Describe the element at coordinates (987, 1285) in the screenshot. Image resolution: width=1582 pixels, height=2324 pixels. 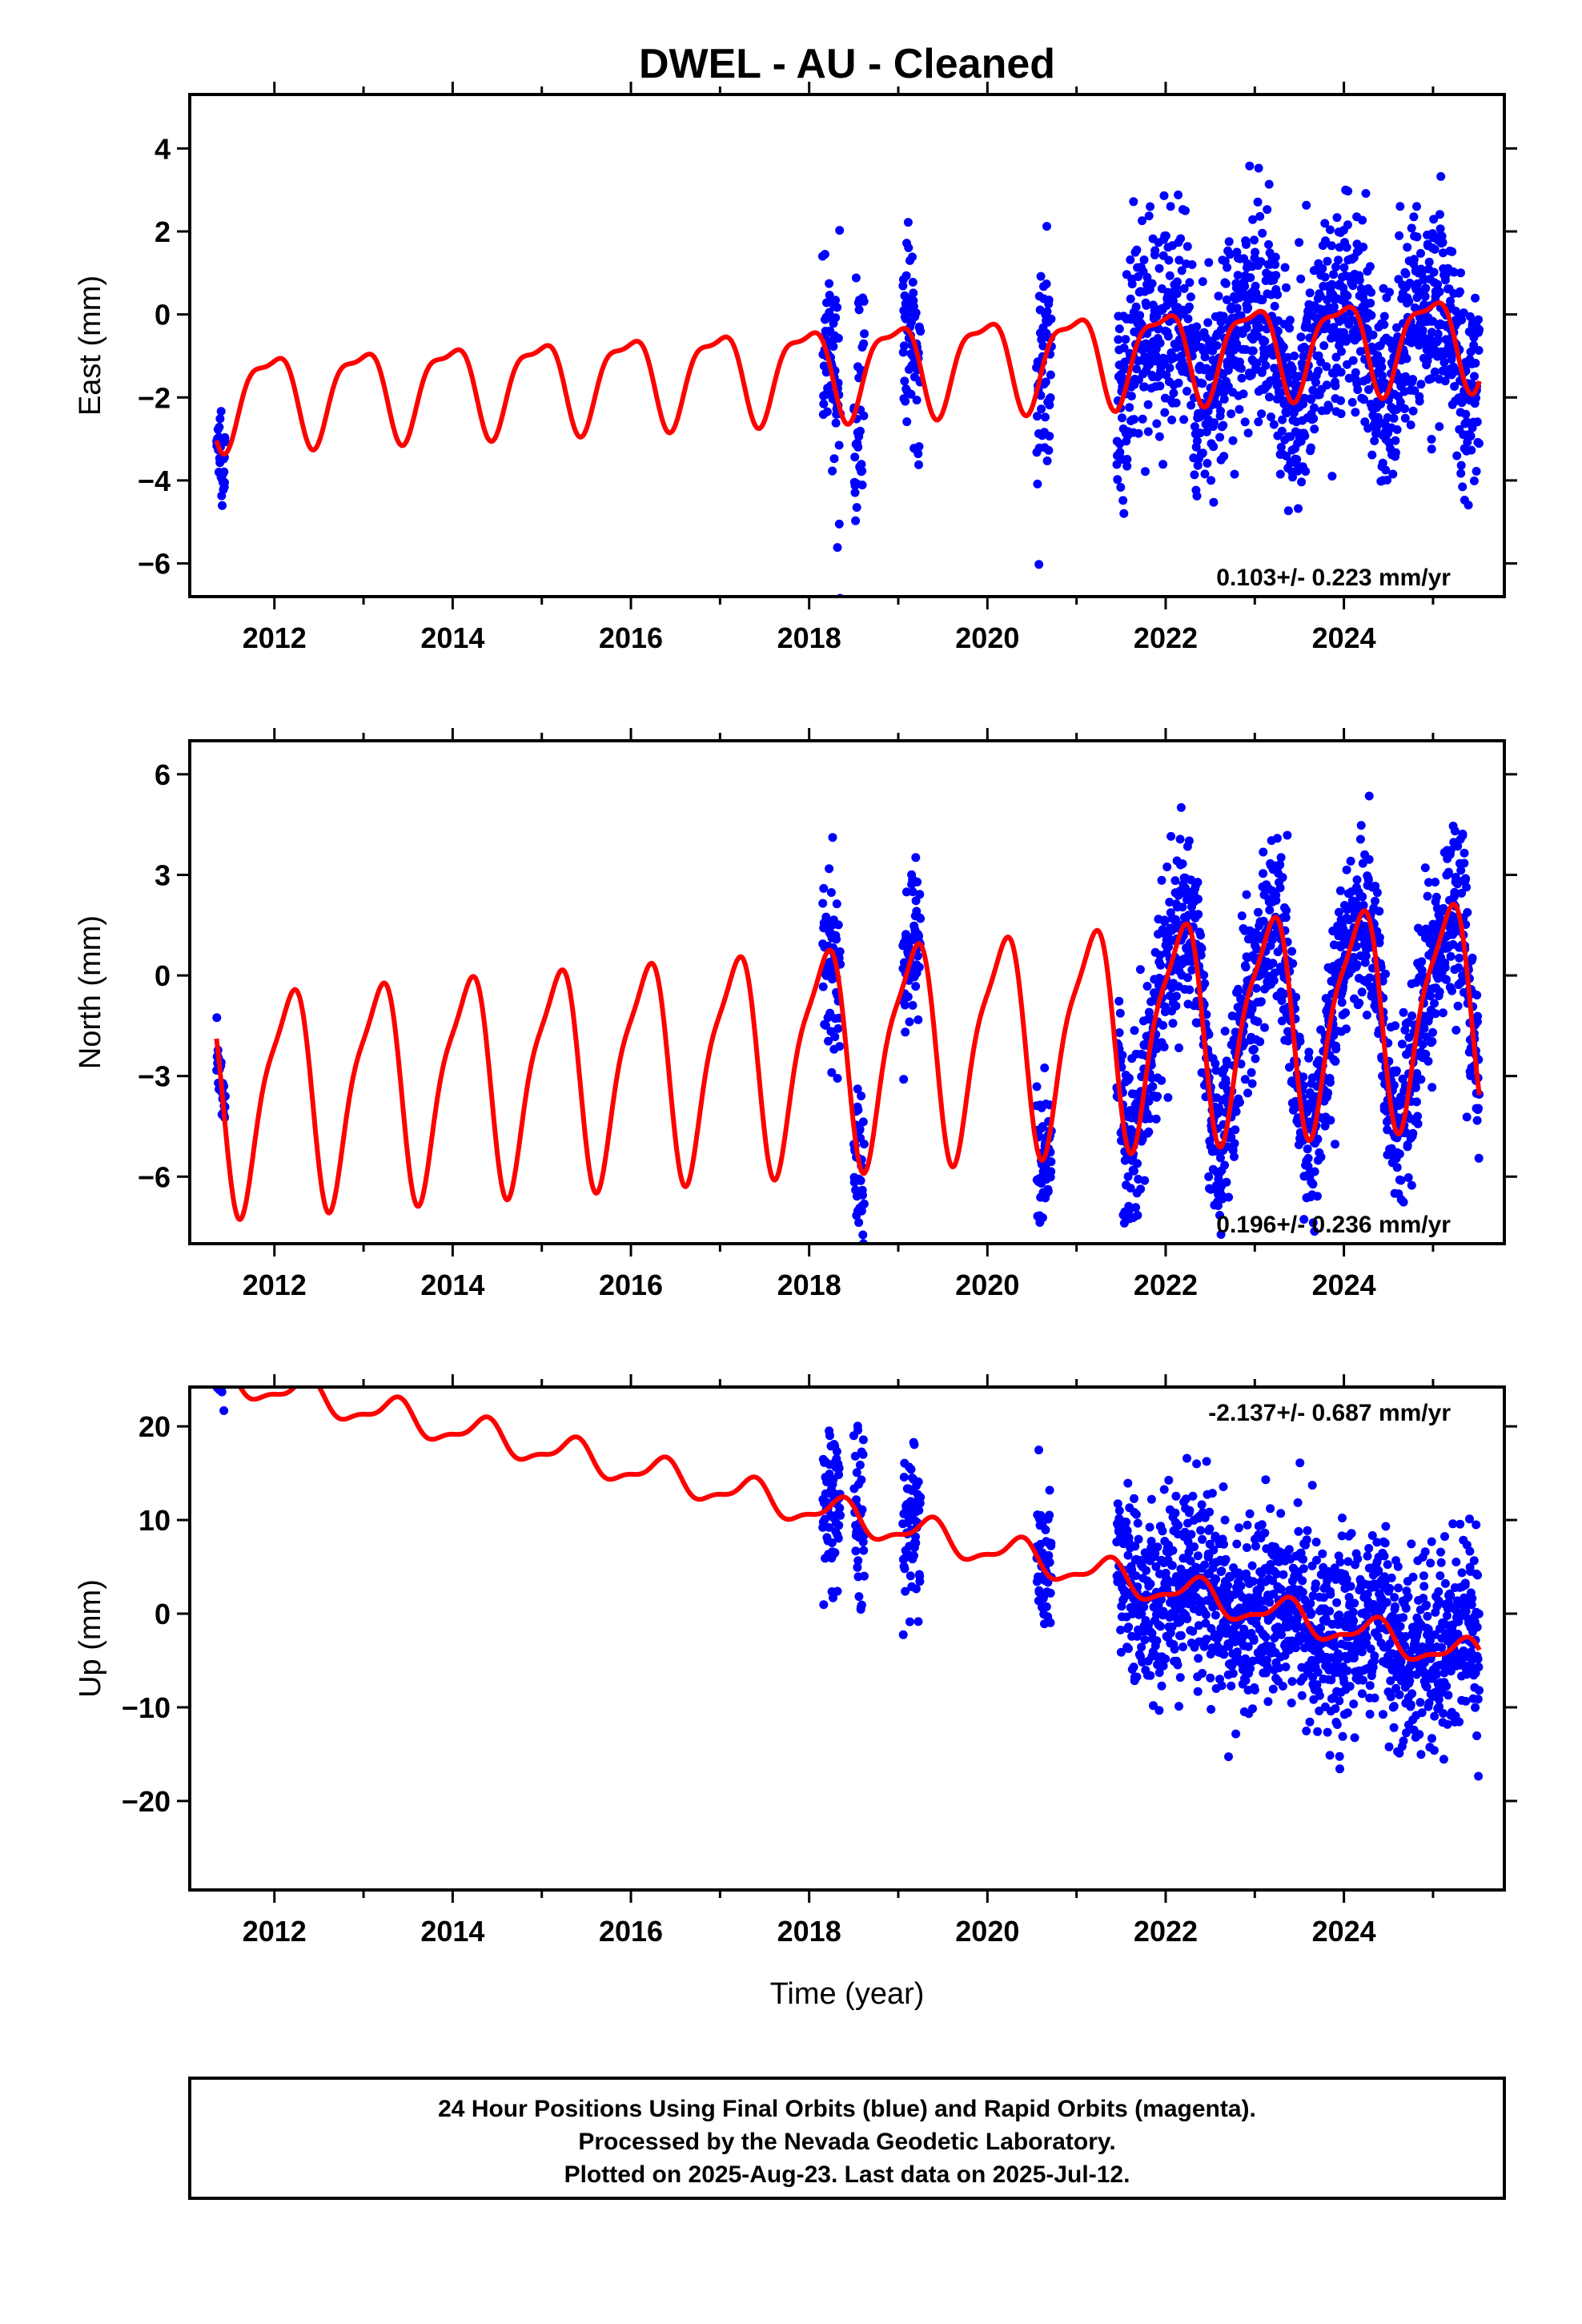
I see `north-xtick-label: 2020` at that location.